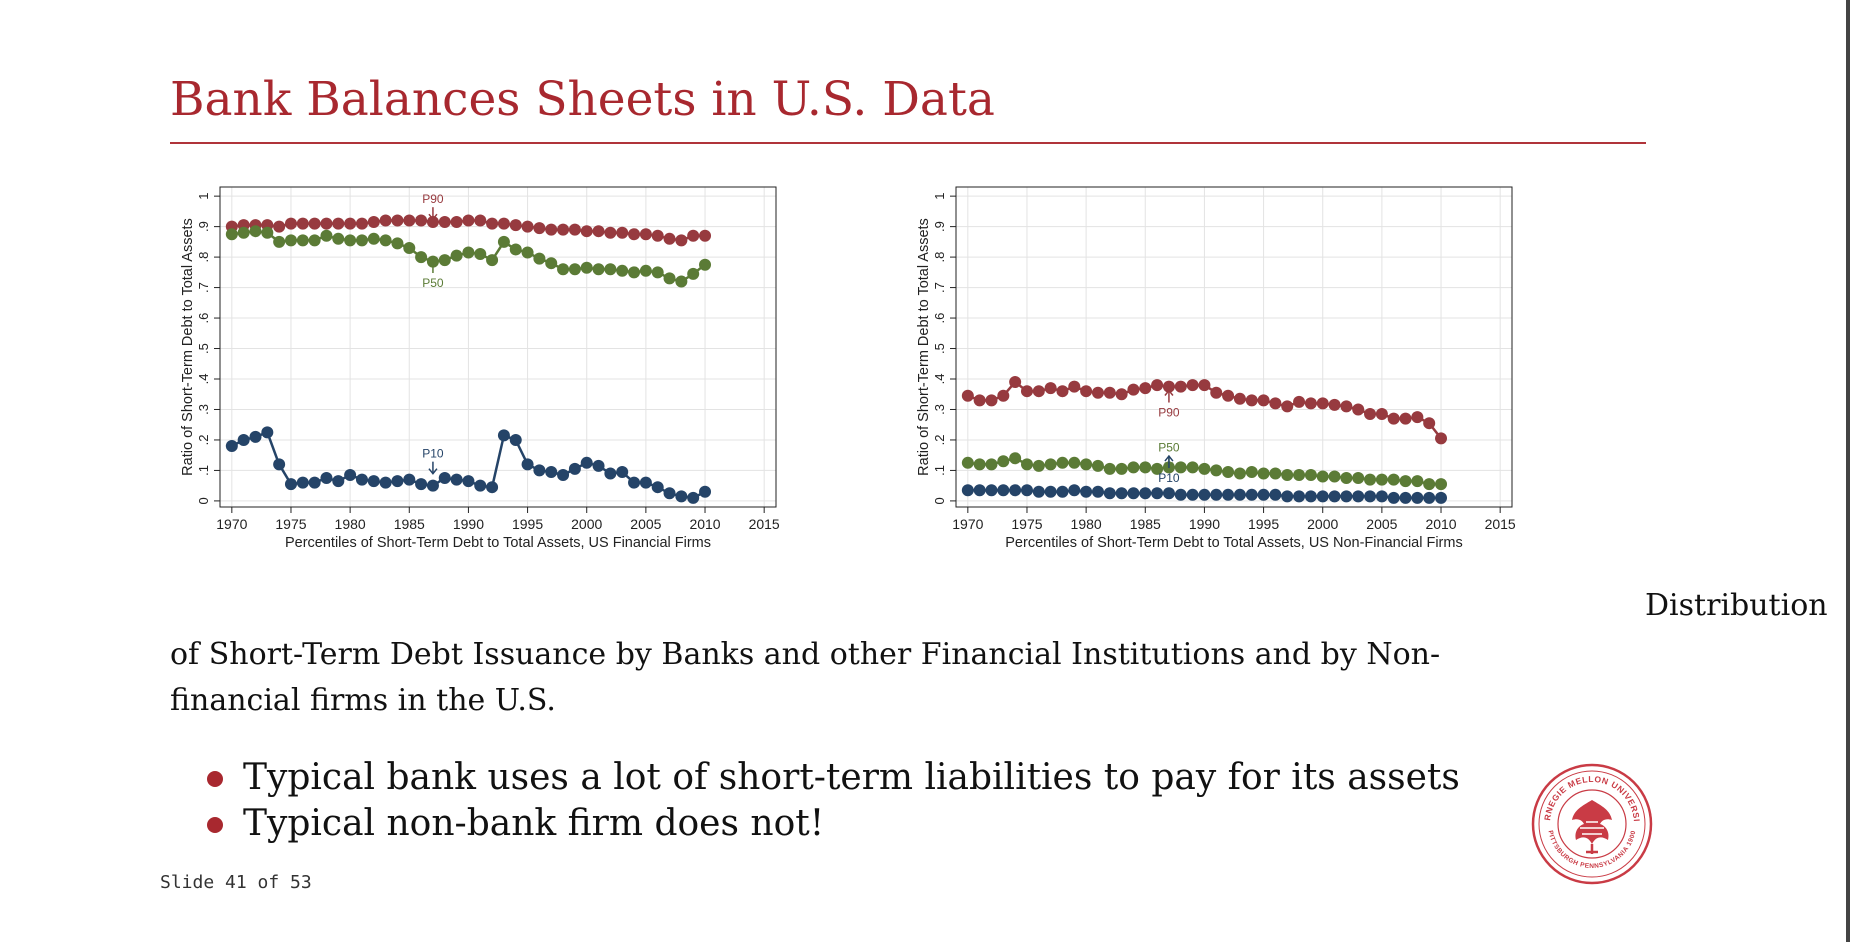 The height and width of the screenshot is (942, 1850). Describe the element at coordinates (433, 199) in the screenshot. I see `series-label-p90: P90` at that location.